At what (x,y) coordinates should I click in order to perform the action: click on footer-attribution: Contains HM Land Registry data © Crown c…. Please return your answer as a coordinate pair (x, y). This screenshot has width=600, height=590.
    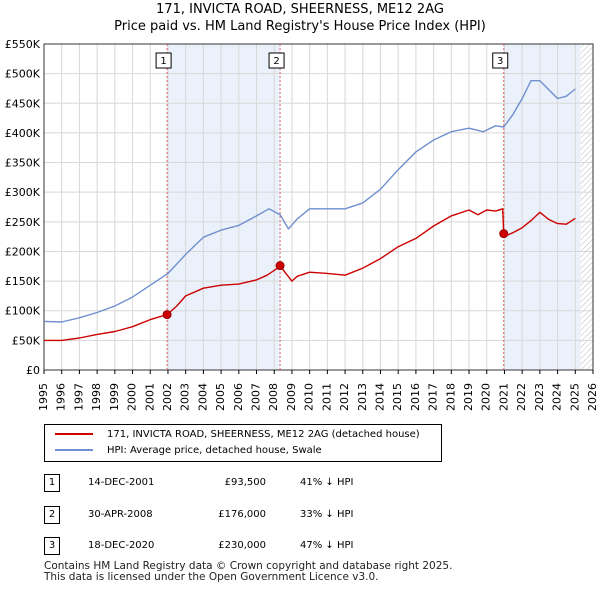
    Looking at the image, I should click on (248, 572).